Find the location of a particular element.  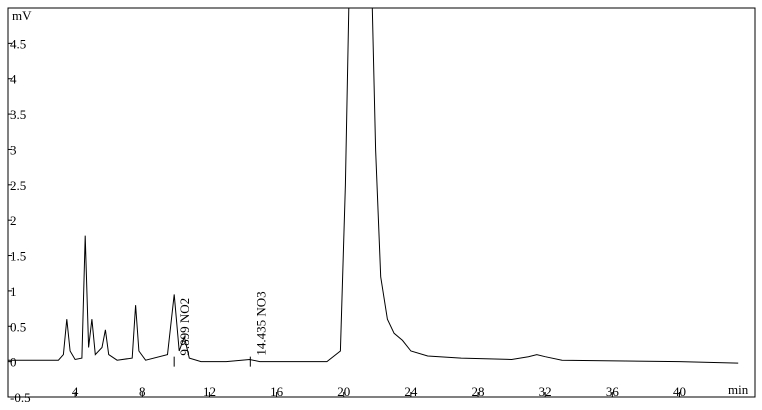

y-tick-label: 4 is located at coordinates (13, 79).